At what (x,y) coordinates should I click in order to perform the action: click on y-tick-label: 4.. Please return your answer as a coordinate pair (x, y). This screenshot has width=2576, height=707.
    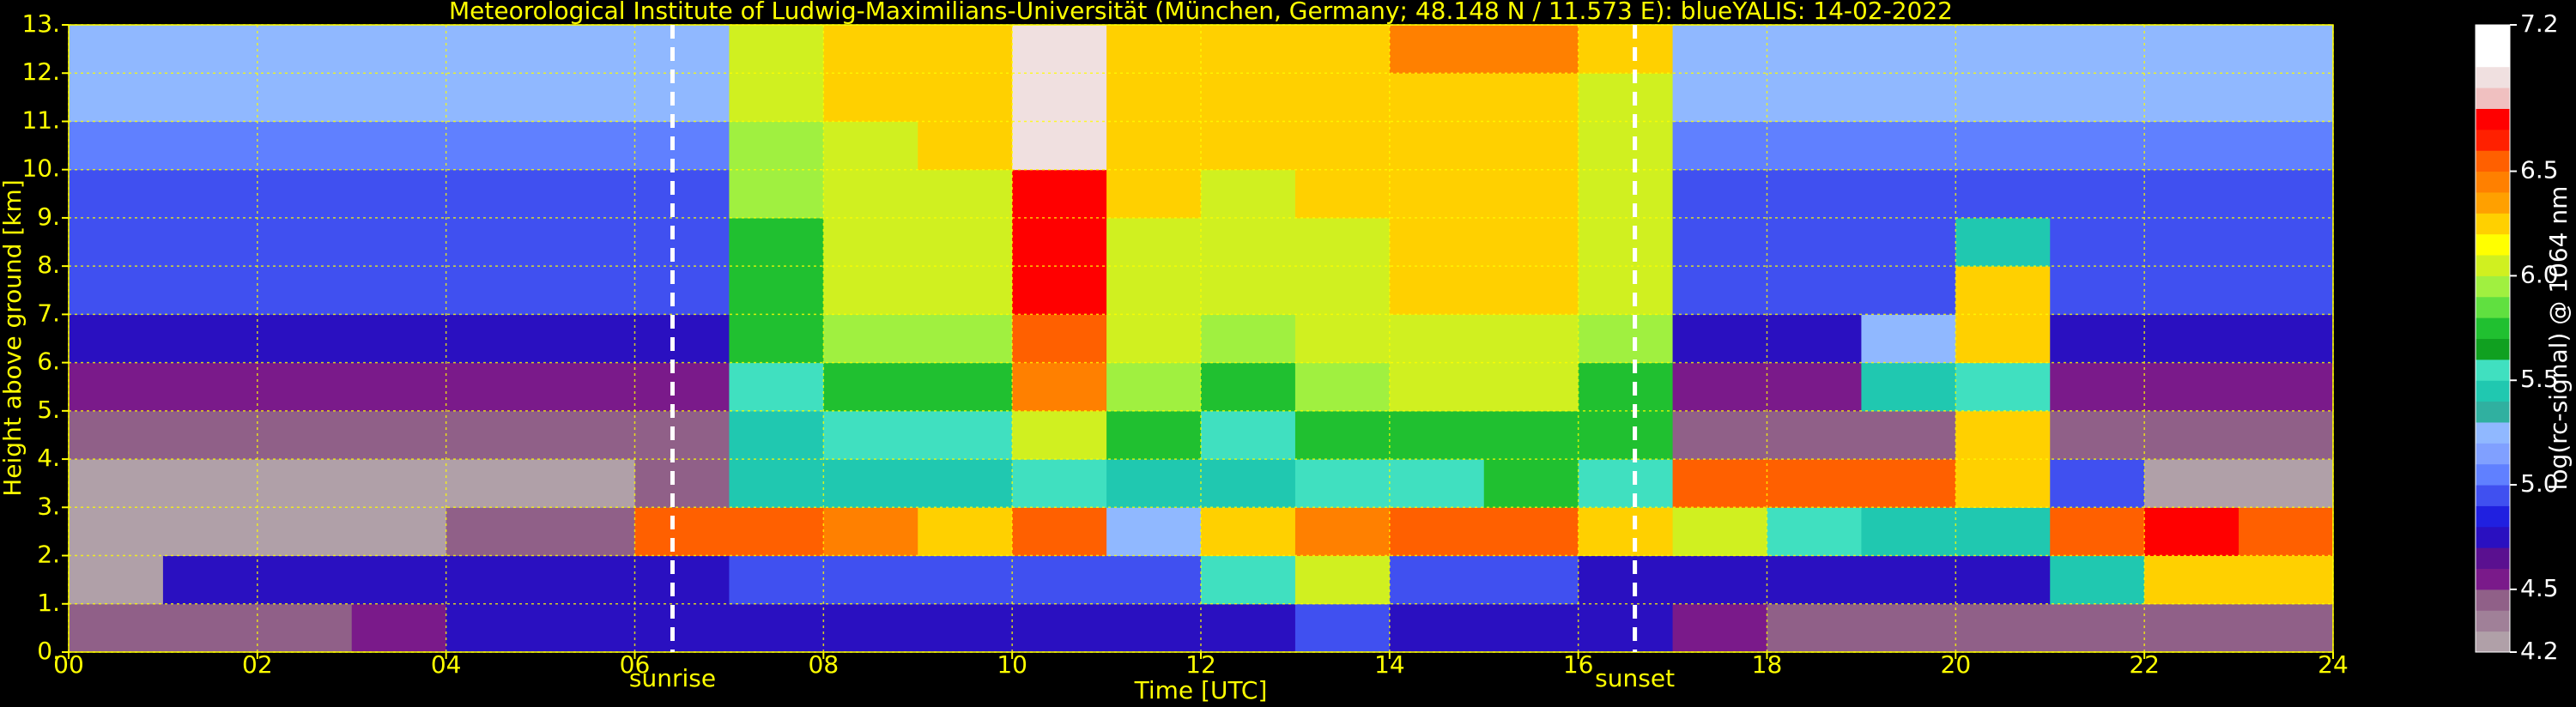
    Looking at the image, I should click on (48, 458).